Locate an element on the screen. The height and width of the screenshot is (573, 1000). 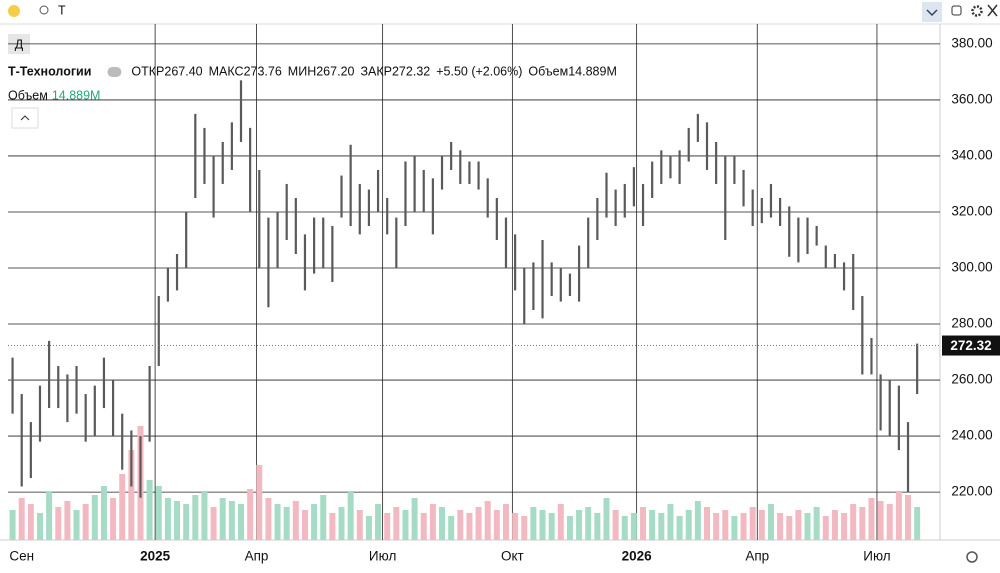
field-label: ОТКР is located at coordinates (147, 71).